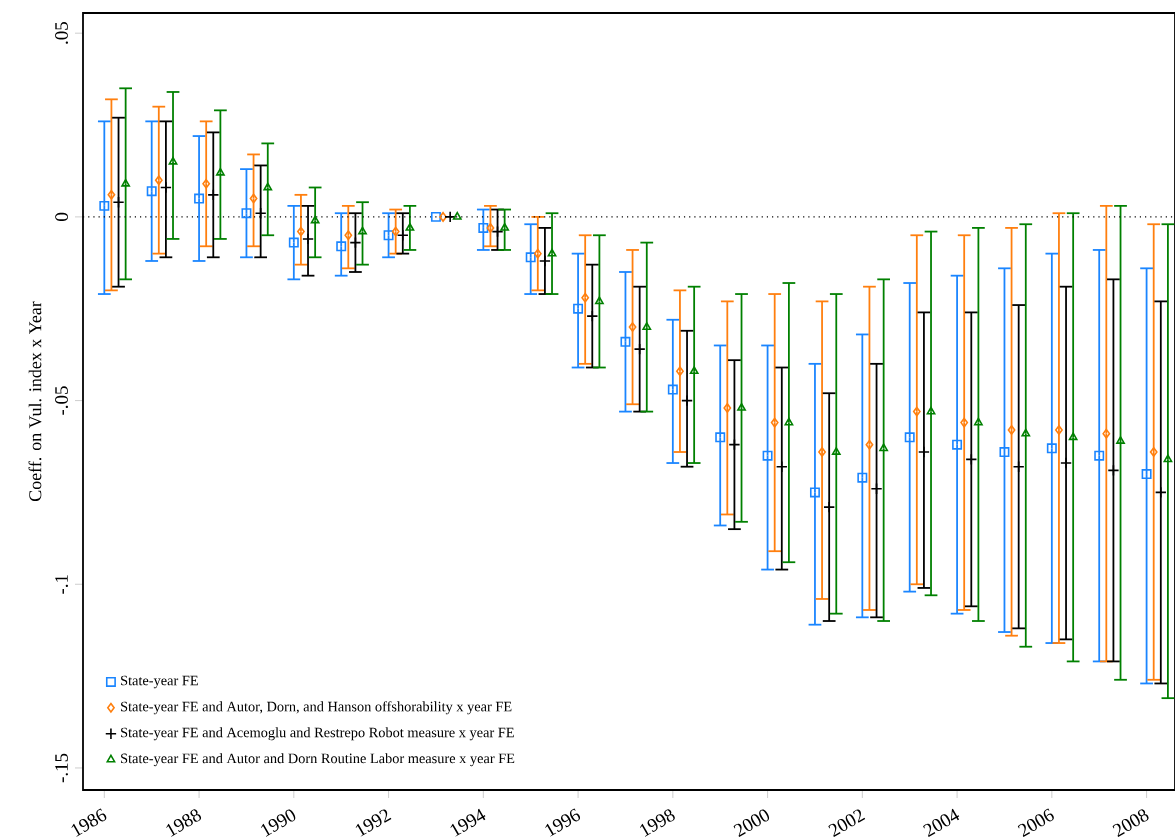  Describe the element at coordinates (1130, 823) in the screenshot. I see `x-tick-label: 2008` at that location.